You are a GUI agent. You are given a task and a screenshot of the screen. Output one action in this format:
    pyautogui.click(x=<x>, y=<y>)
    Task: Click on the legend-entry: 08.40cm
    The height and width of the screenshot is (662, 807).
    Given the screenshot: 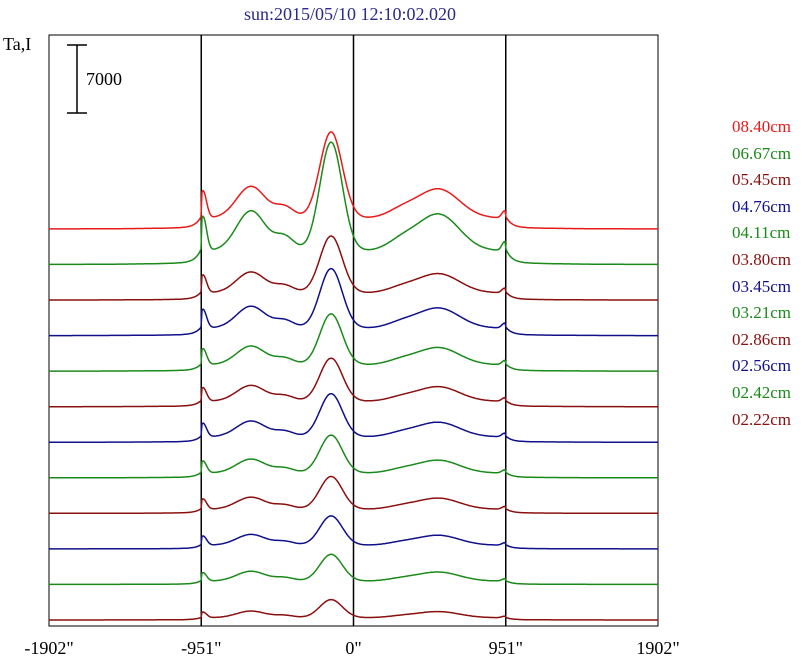 What is the action you would take?
    pyautogui.click(x=762, y=126)
    